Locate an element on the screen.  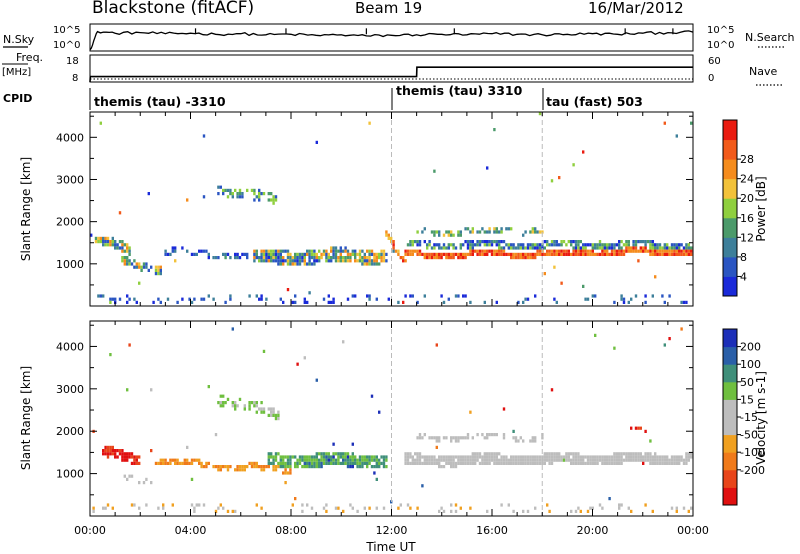
nsearch-label: N.Search is located at coordinates (770, 37).